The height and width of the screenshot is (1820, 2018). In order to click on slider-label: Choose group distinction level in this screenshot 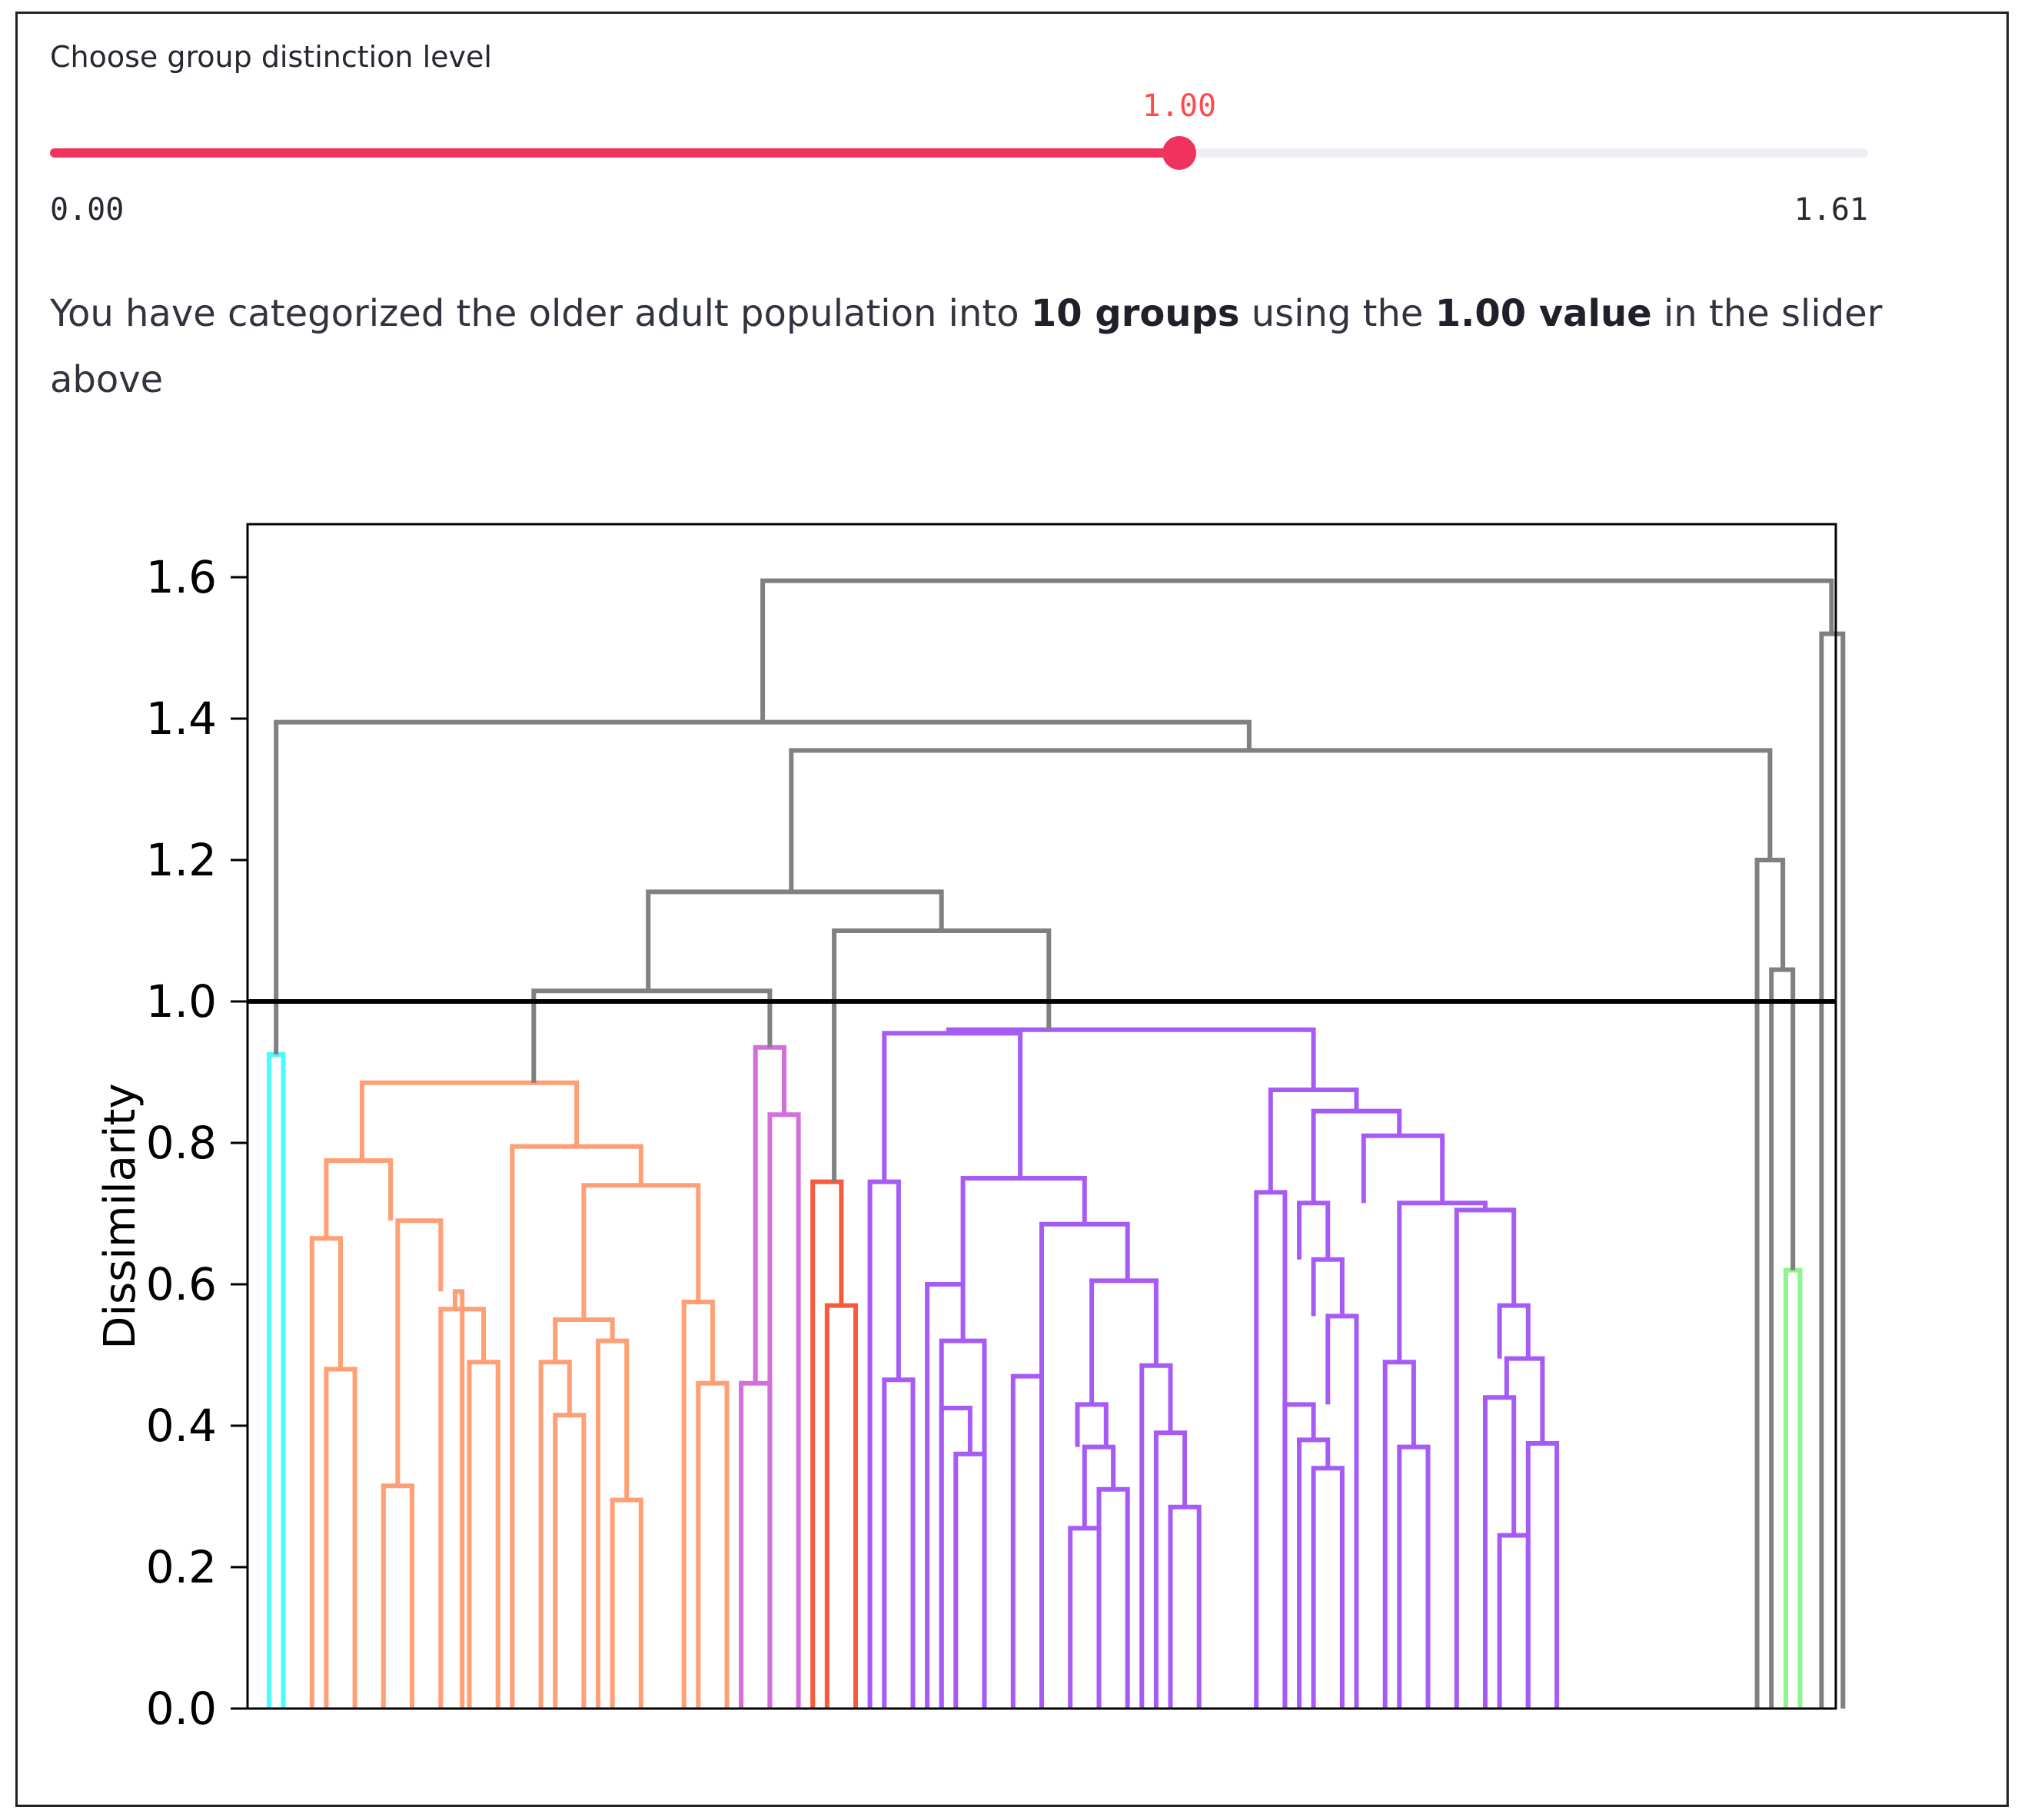, I will do `click(271, 57)`.